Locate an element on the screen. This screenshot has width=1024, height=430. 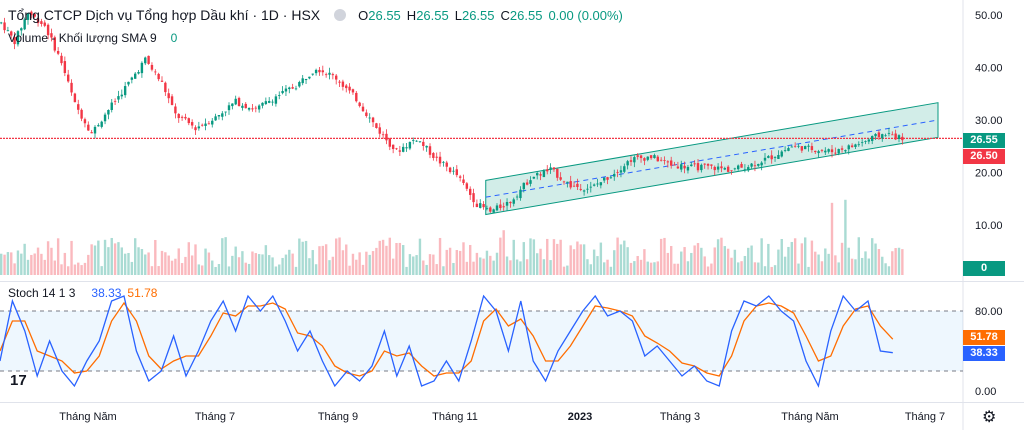
volume-legend-label: Volume - Khối lượng SMA 9 is located at coordinates (82, 38).